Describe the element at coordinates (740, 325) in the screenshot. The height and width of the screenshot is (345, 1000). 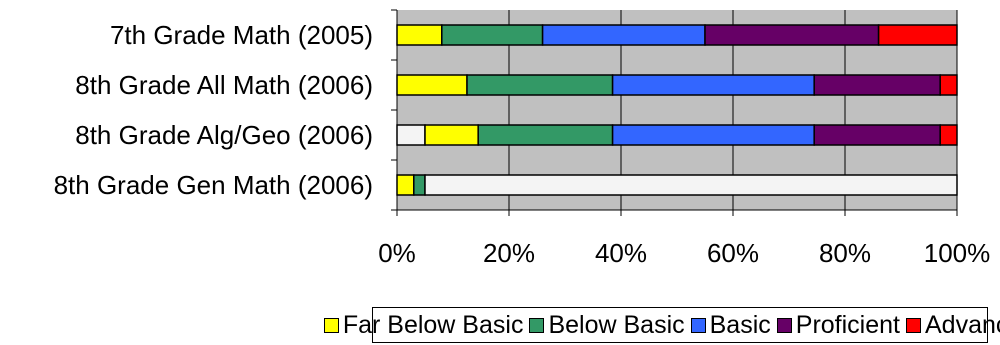
I see `legend-label: Basic` at that location.